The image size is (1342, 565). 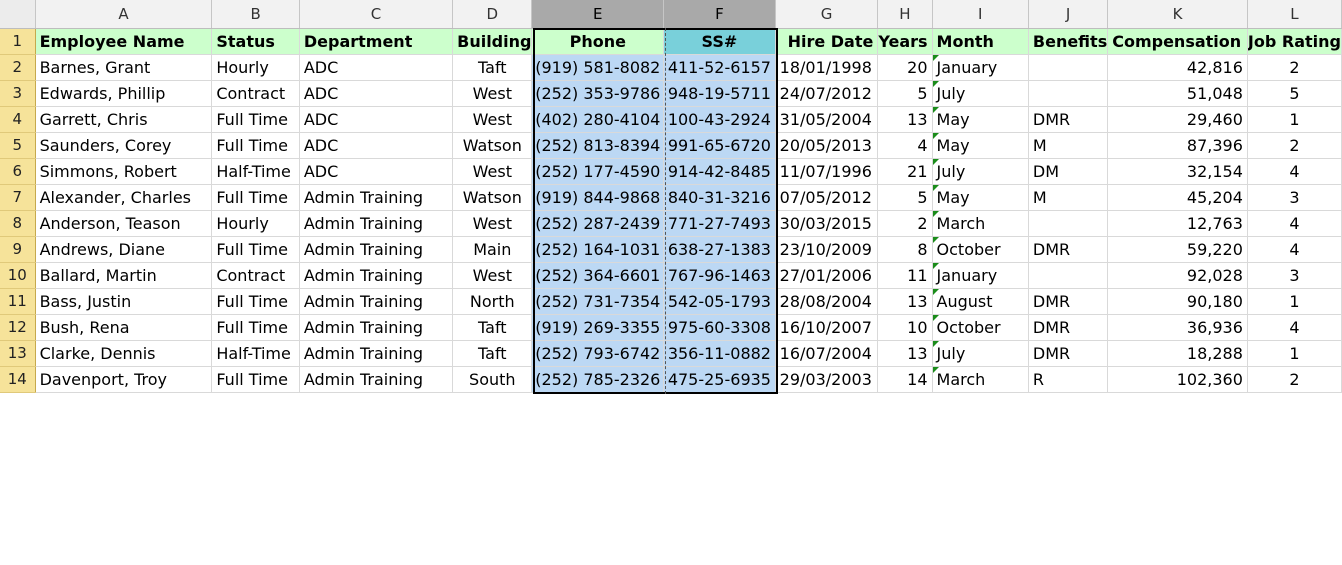 I want to click on header-cell-department: Department, so click(x=376, y=41).